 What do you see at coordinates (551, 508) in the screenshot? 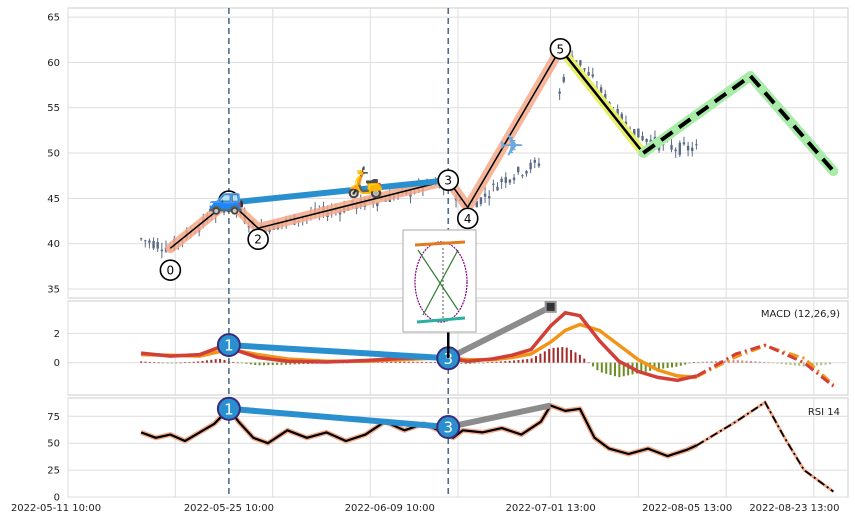
I see `x-tick-label: 2022-07-01 13:00` at bounding box center [551, 508].